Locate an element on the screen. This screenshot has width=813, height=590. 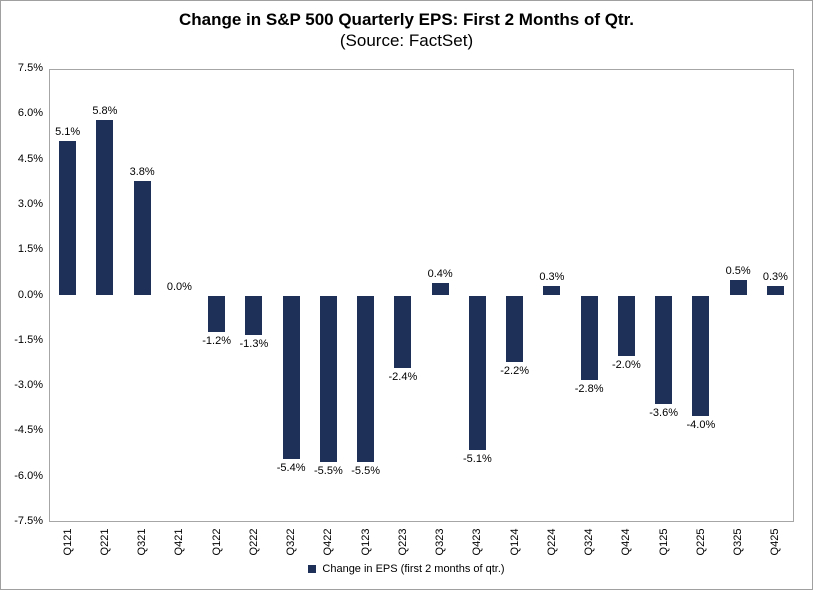
x-tick-label: Q125 is located at coordinates (663, 542).